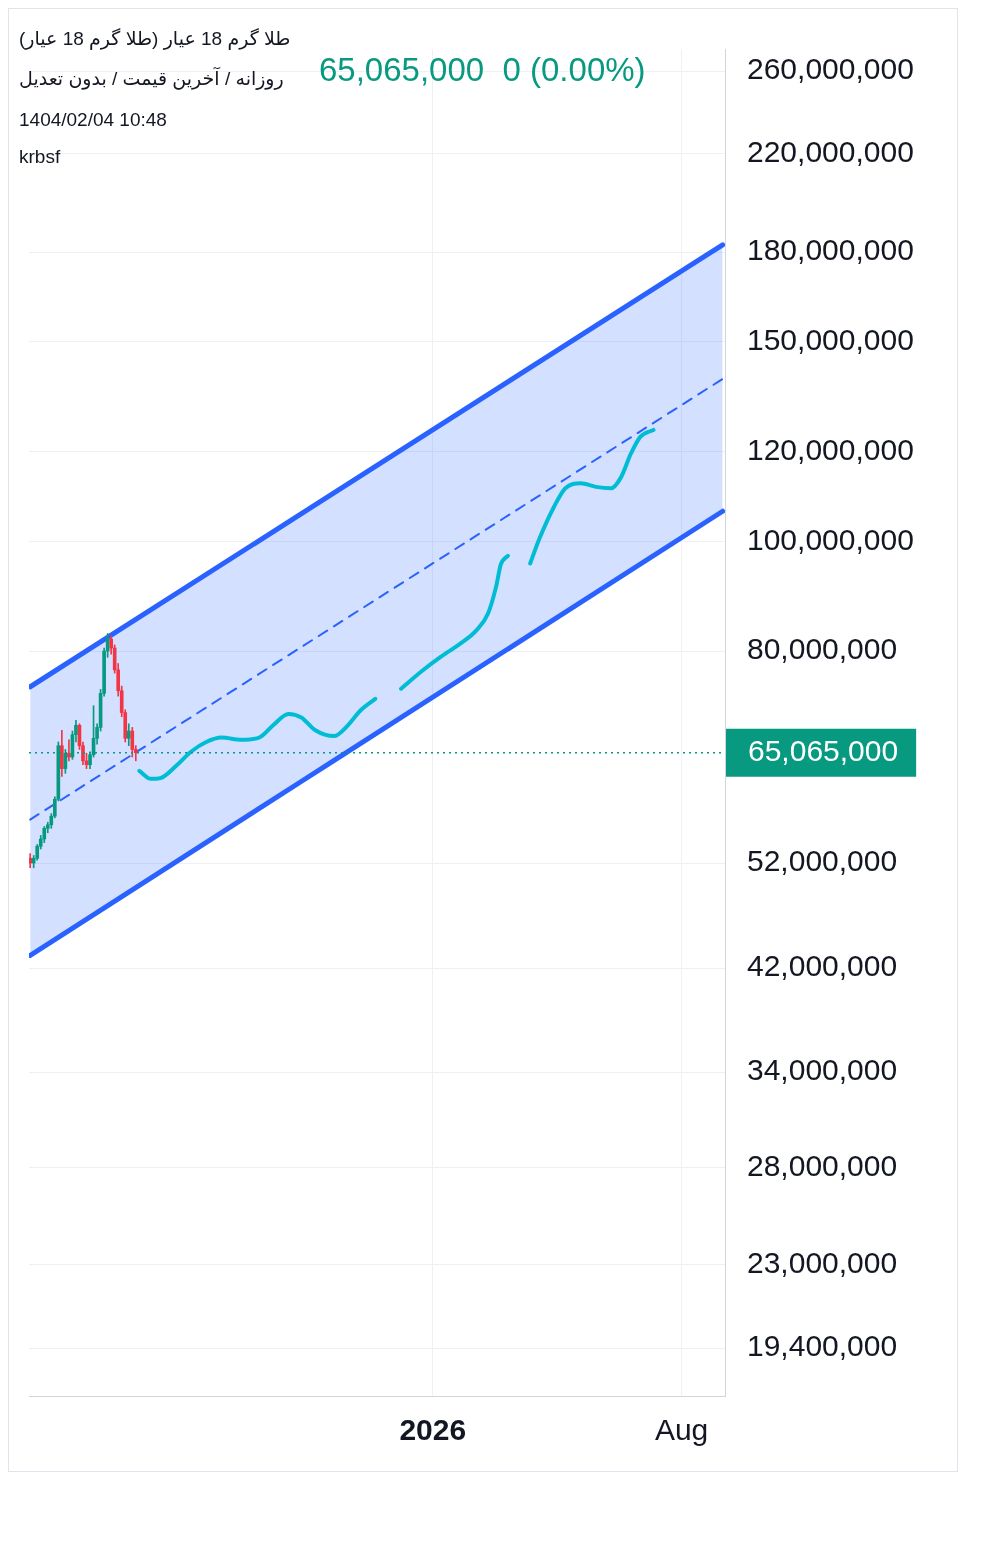  What do you see at coordinates (823, 750) in the screenshot?
I see `ref-line-label: 65,065,000` at bounding box center [823, 750].